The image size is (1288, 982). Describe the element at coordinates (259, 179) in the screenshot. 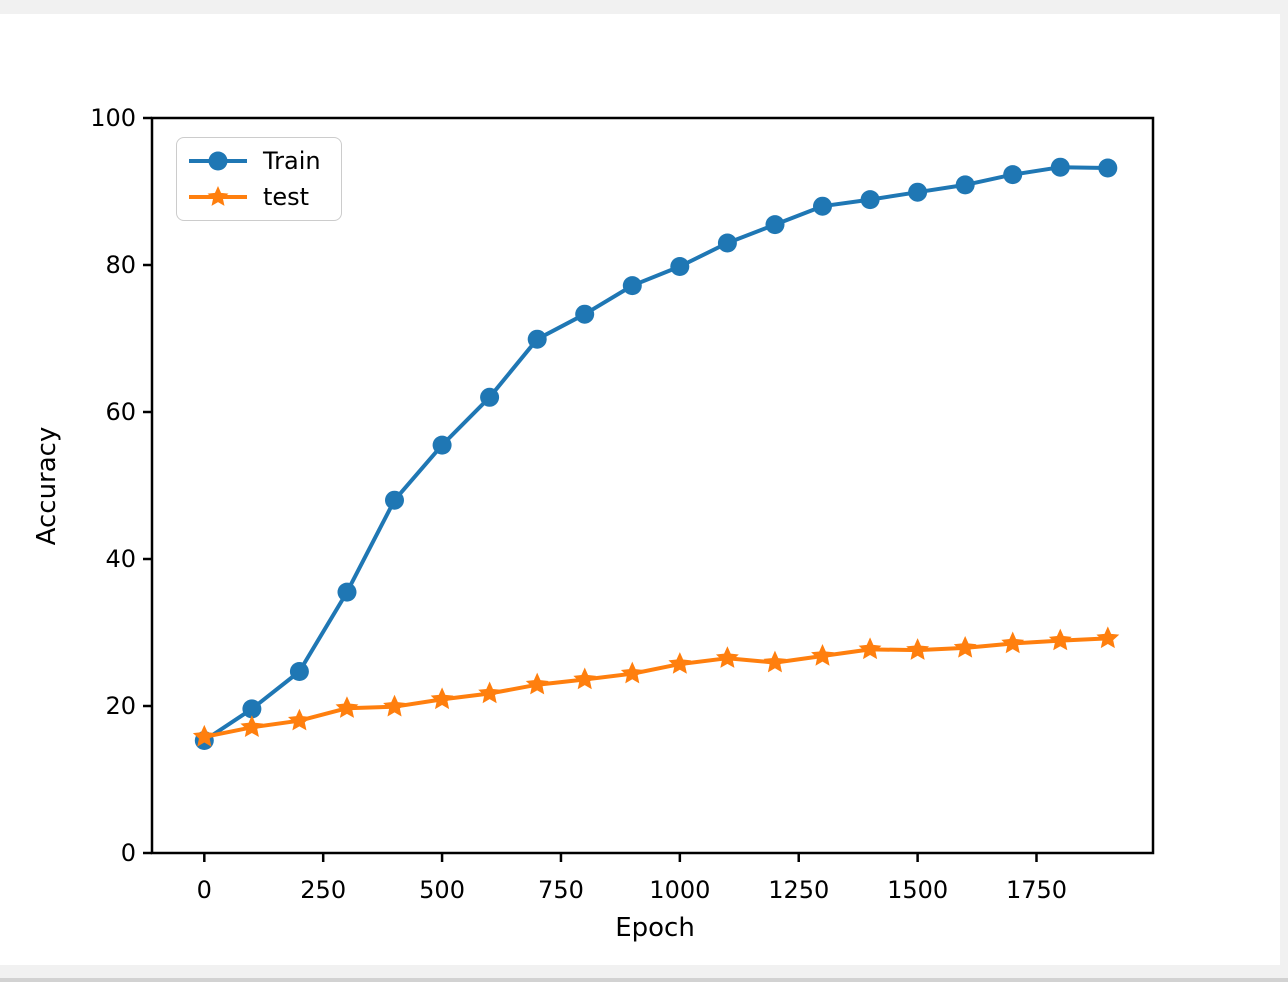

I see `chart-legend: Train test` at that location.